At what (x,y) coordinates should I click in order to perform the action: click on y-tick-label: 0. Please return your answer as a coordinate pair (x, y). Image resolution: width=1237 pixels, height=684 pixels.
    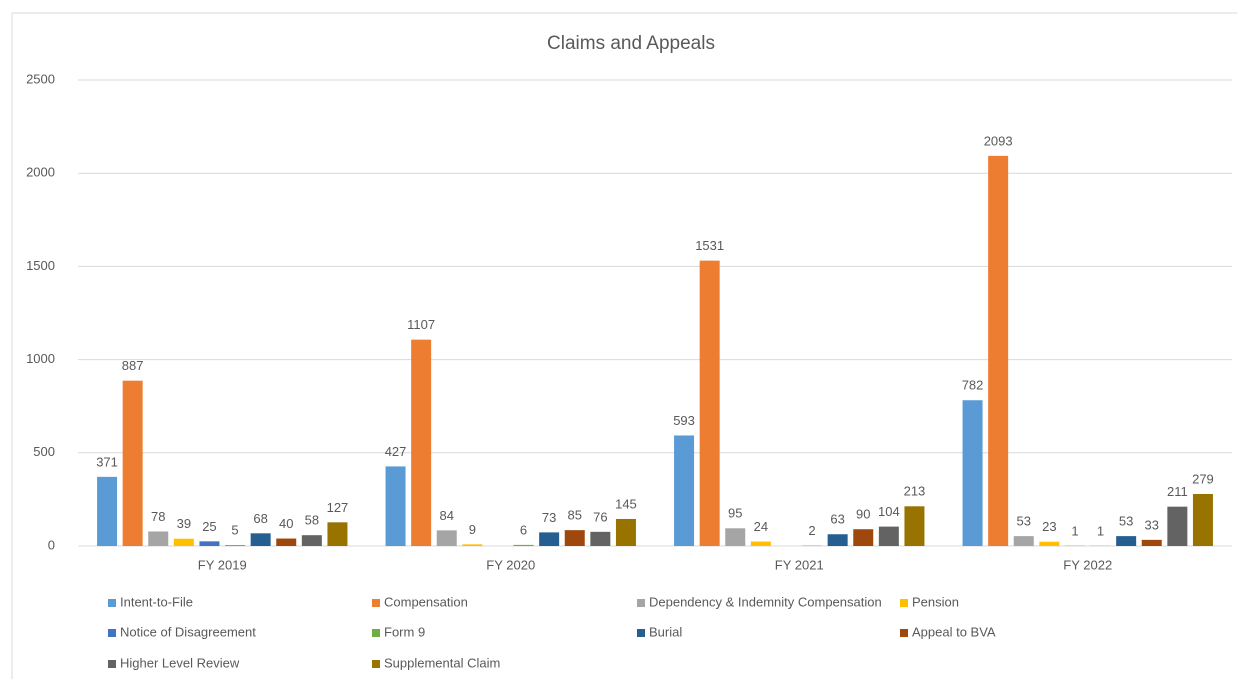
    Looking at the image, I should click on (51, 544).